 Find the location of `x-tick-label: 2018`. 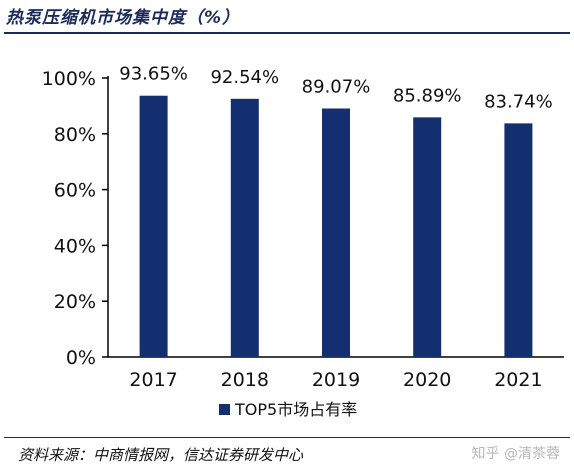

x-tick-label: 2018 is located at coordinates (245, 380).